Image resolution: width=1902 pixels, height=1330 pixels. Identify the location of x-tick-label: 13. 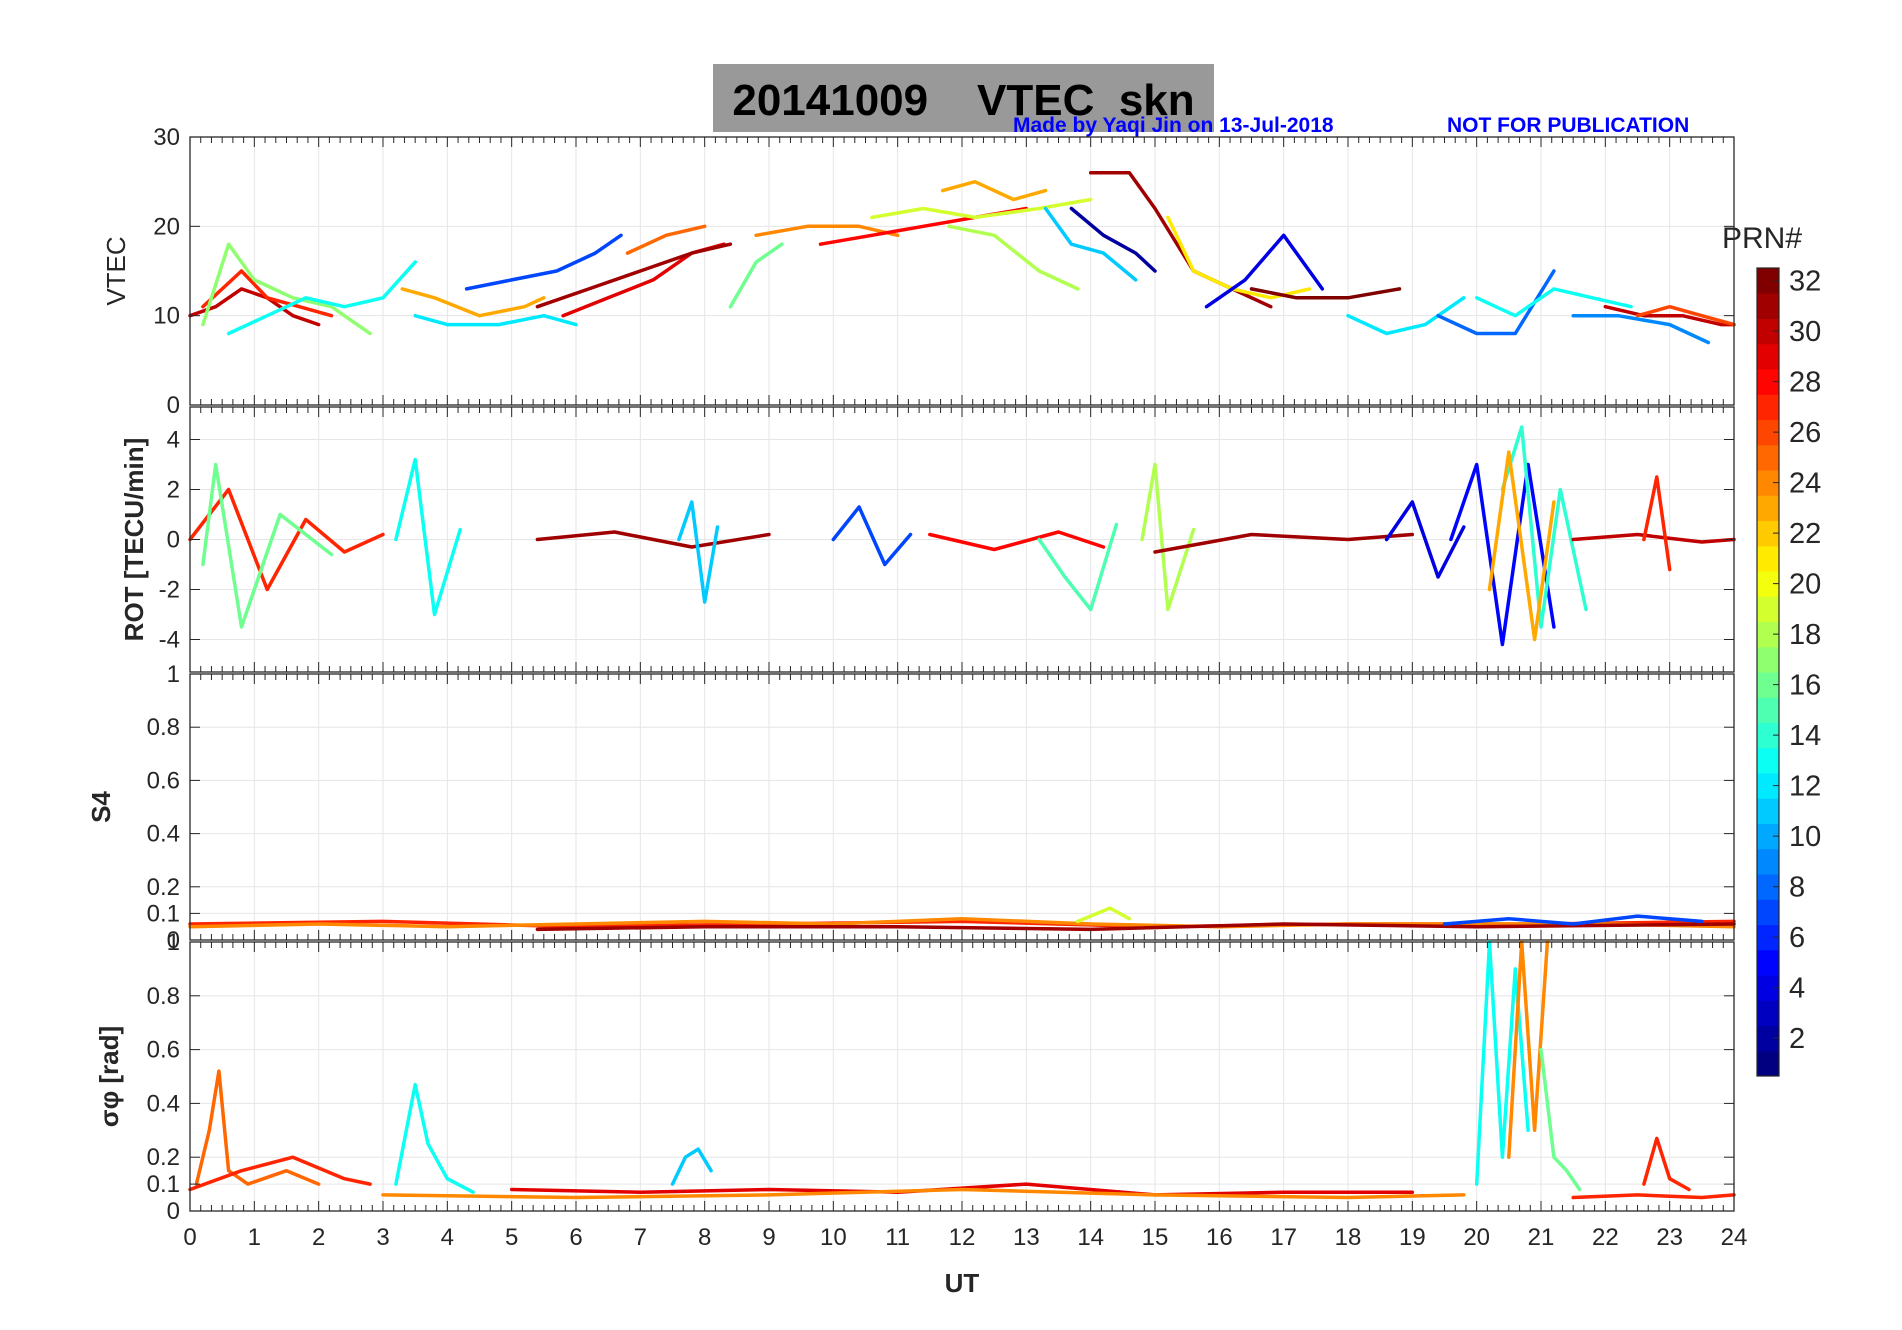
(1026, 1237).